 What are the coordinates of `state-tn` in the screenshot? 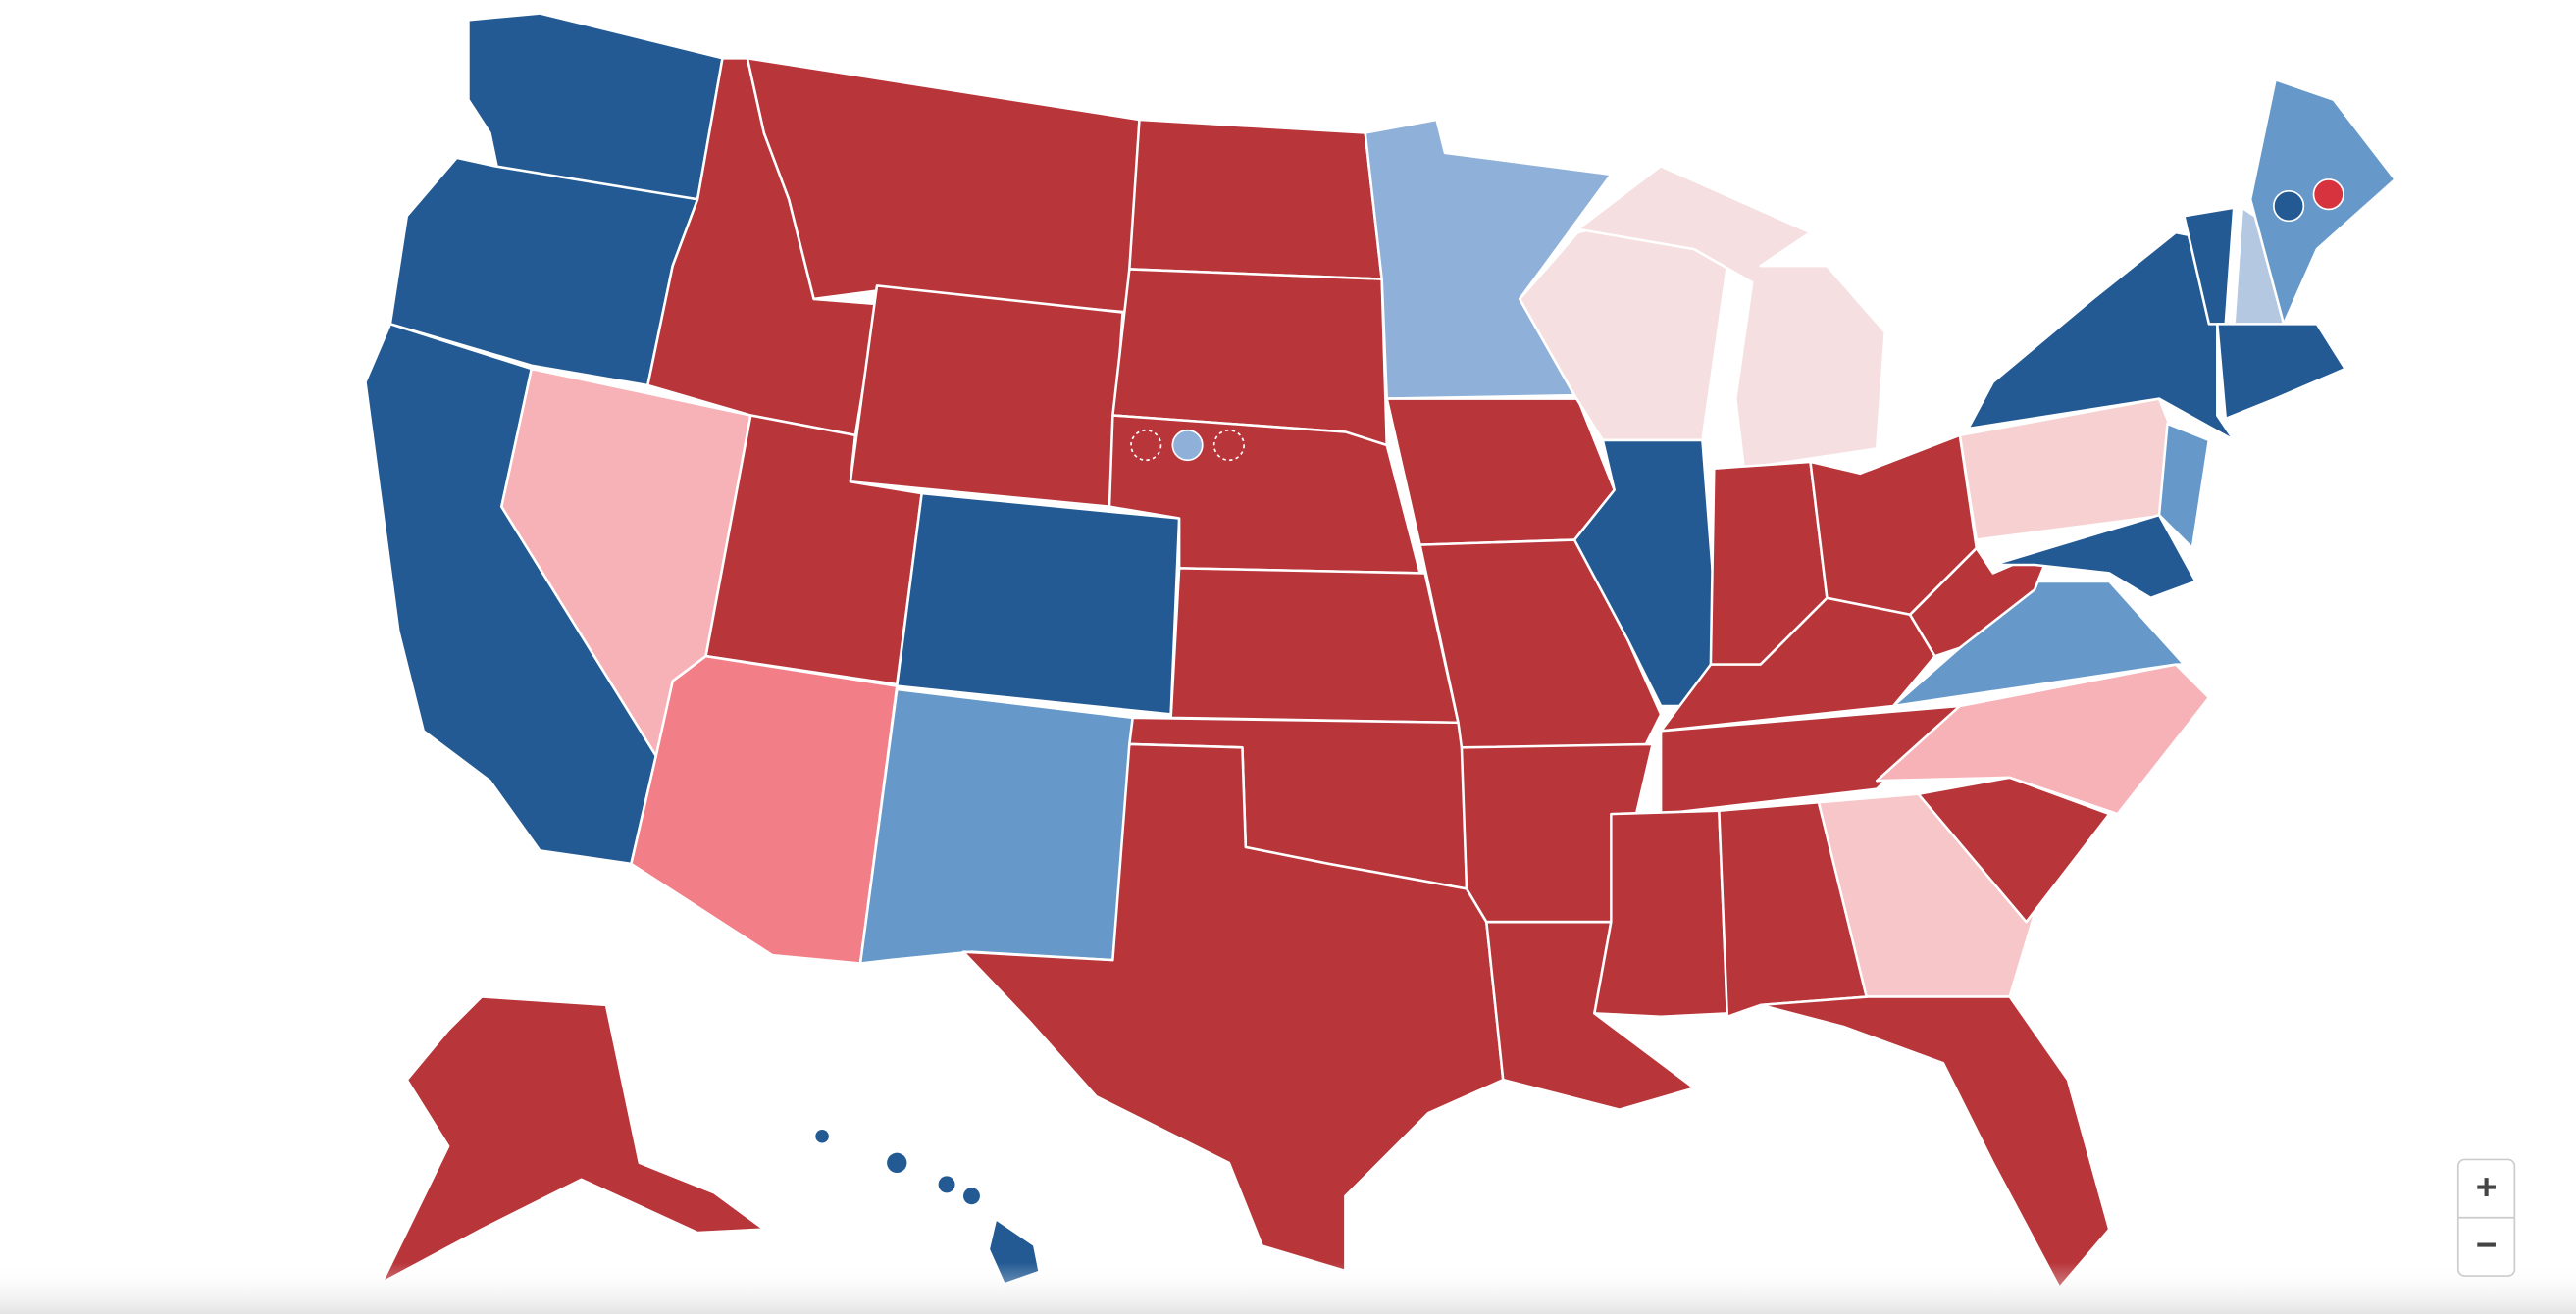 It's located at (1810, 760).